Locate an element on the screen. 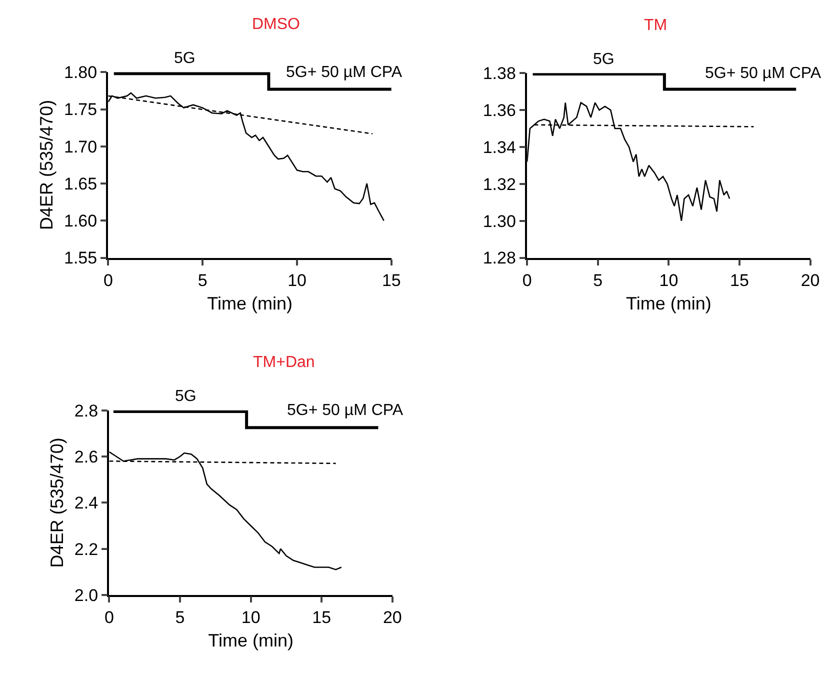 The height and width of the screenshot is (673, 835). y-tick-label: 1.36 is located at coordinates (499, 110).